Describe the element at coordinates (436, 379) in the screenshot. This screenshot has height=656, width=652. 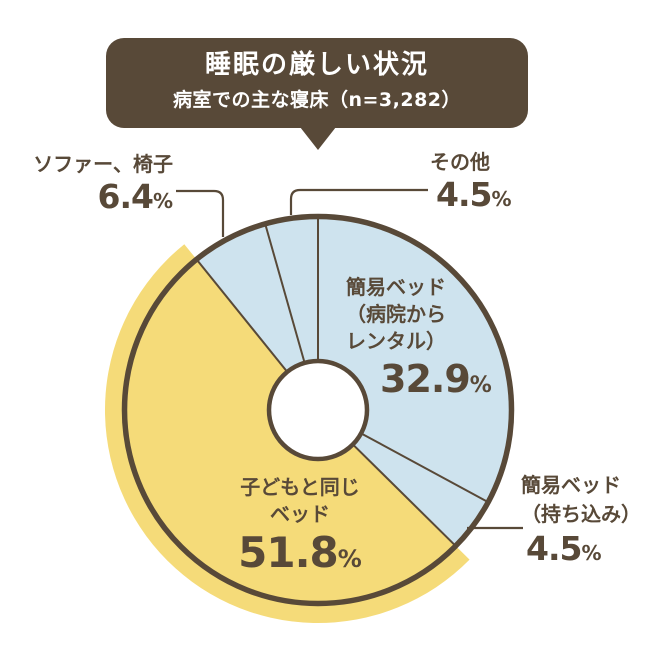
I see `callout-rental-value: 32.9%` at that location.